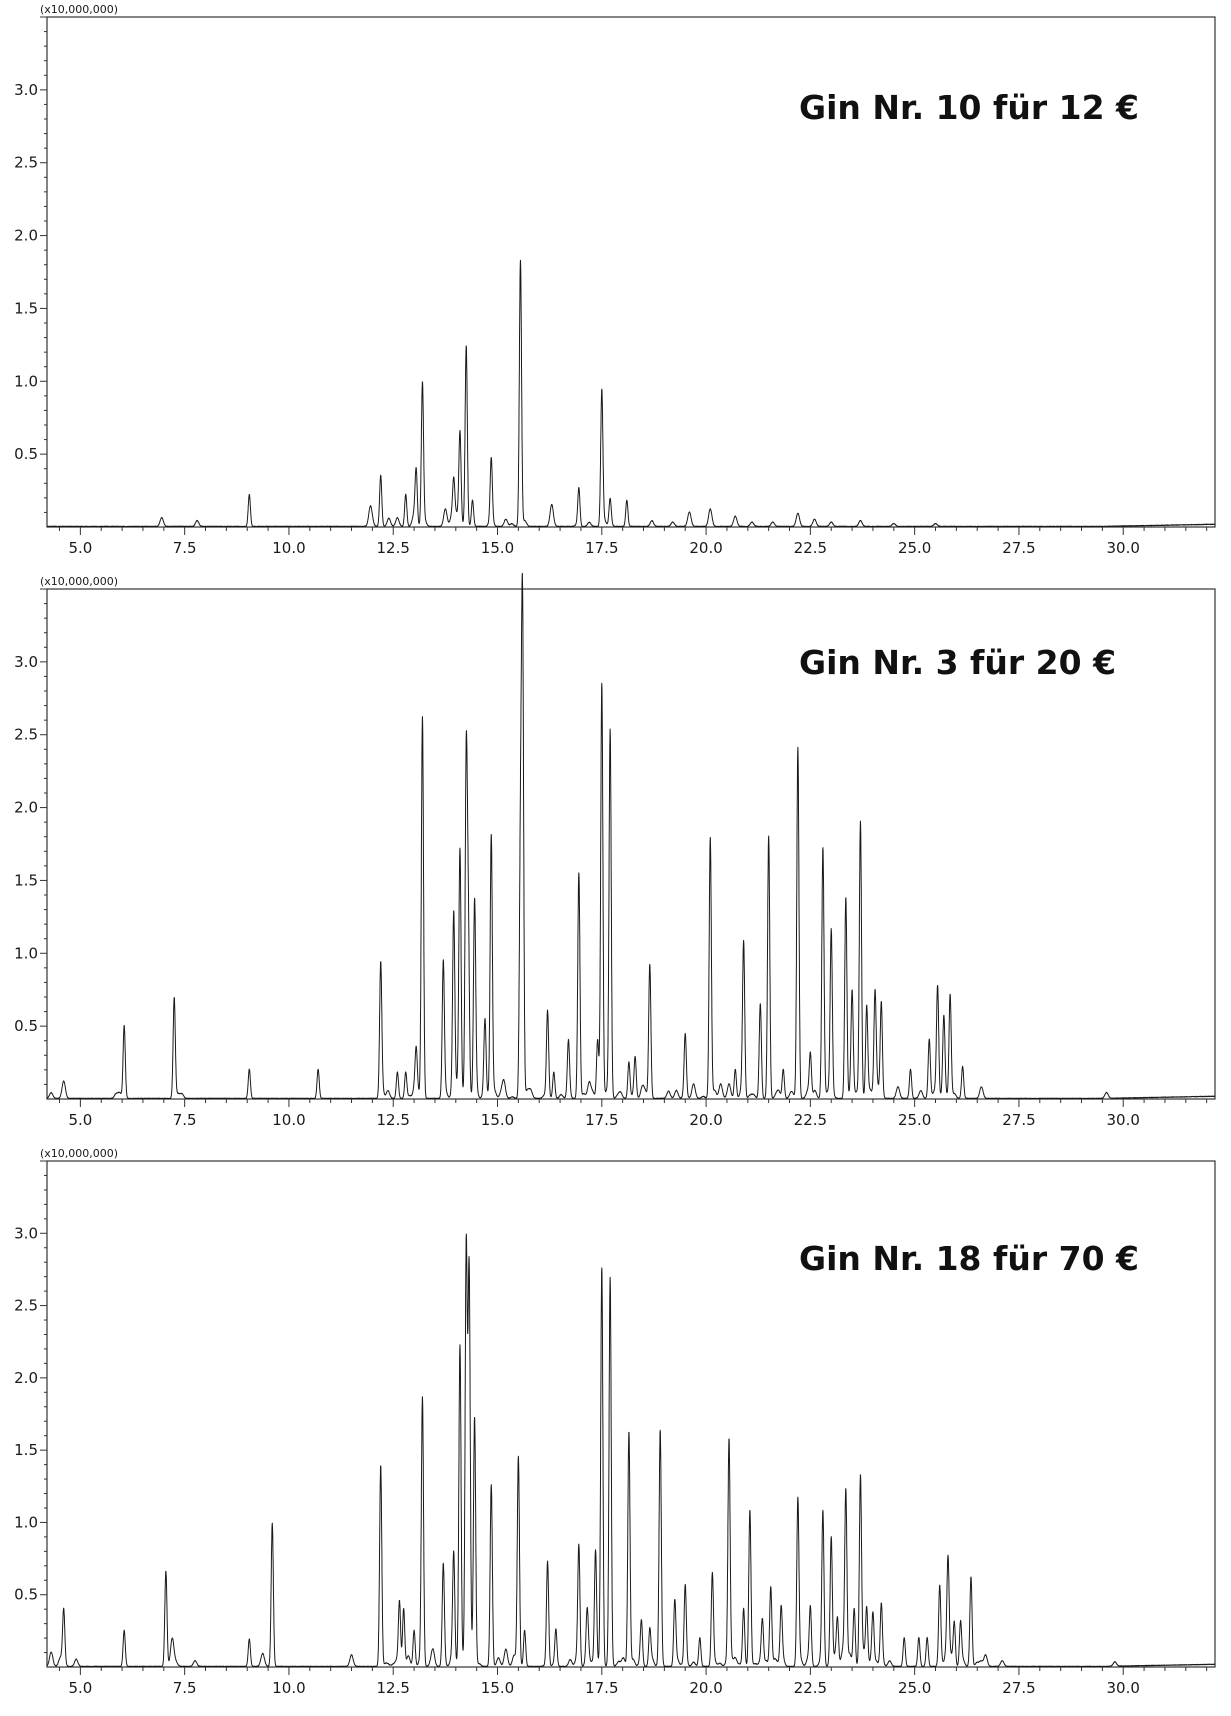 The width and height of the screenshot is (1231, 1716). What do you see at coordinates (969, 107) in the screenshot?
I see `chart-title-1: Gin Nr. 10 für 12 €` at bounding box center [969, 107].